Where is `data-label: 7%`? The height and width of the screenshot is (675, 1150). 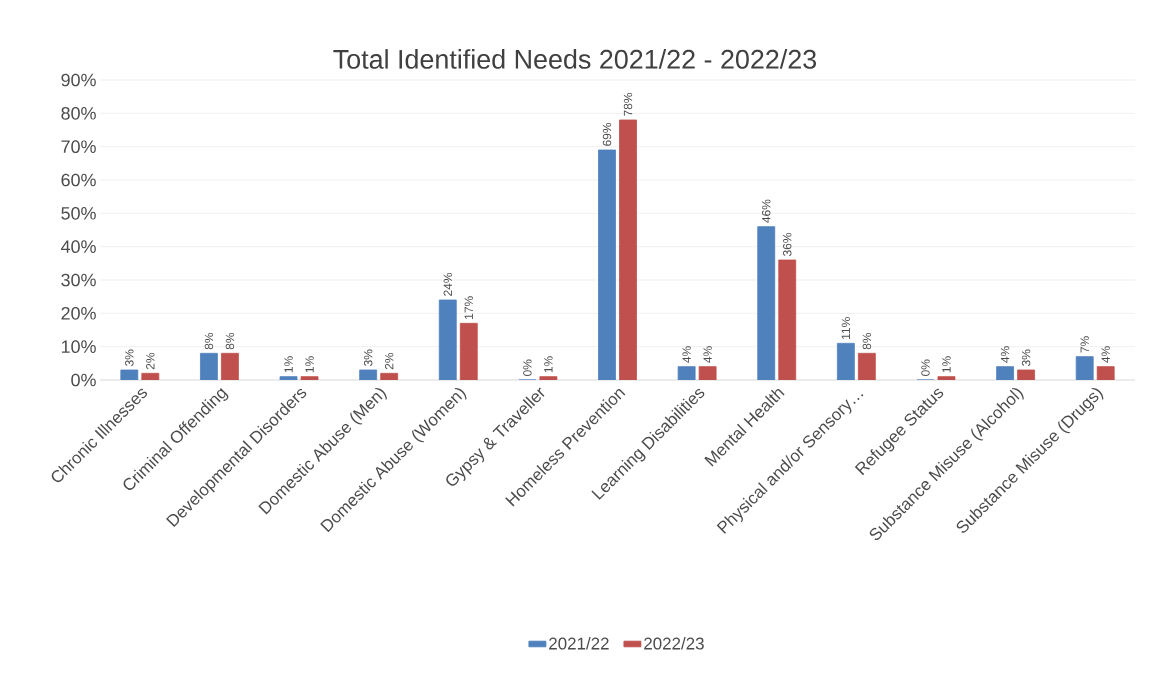 data-label: 7% is located at coordinates (1084, 344).